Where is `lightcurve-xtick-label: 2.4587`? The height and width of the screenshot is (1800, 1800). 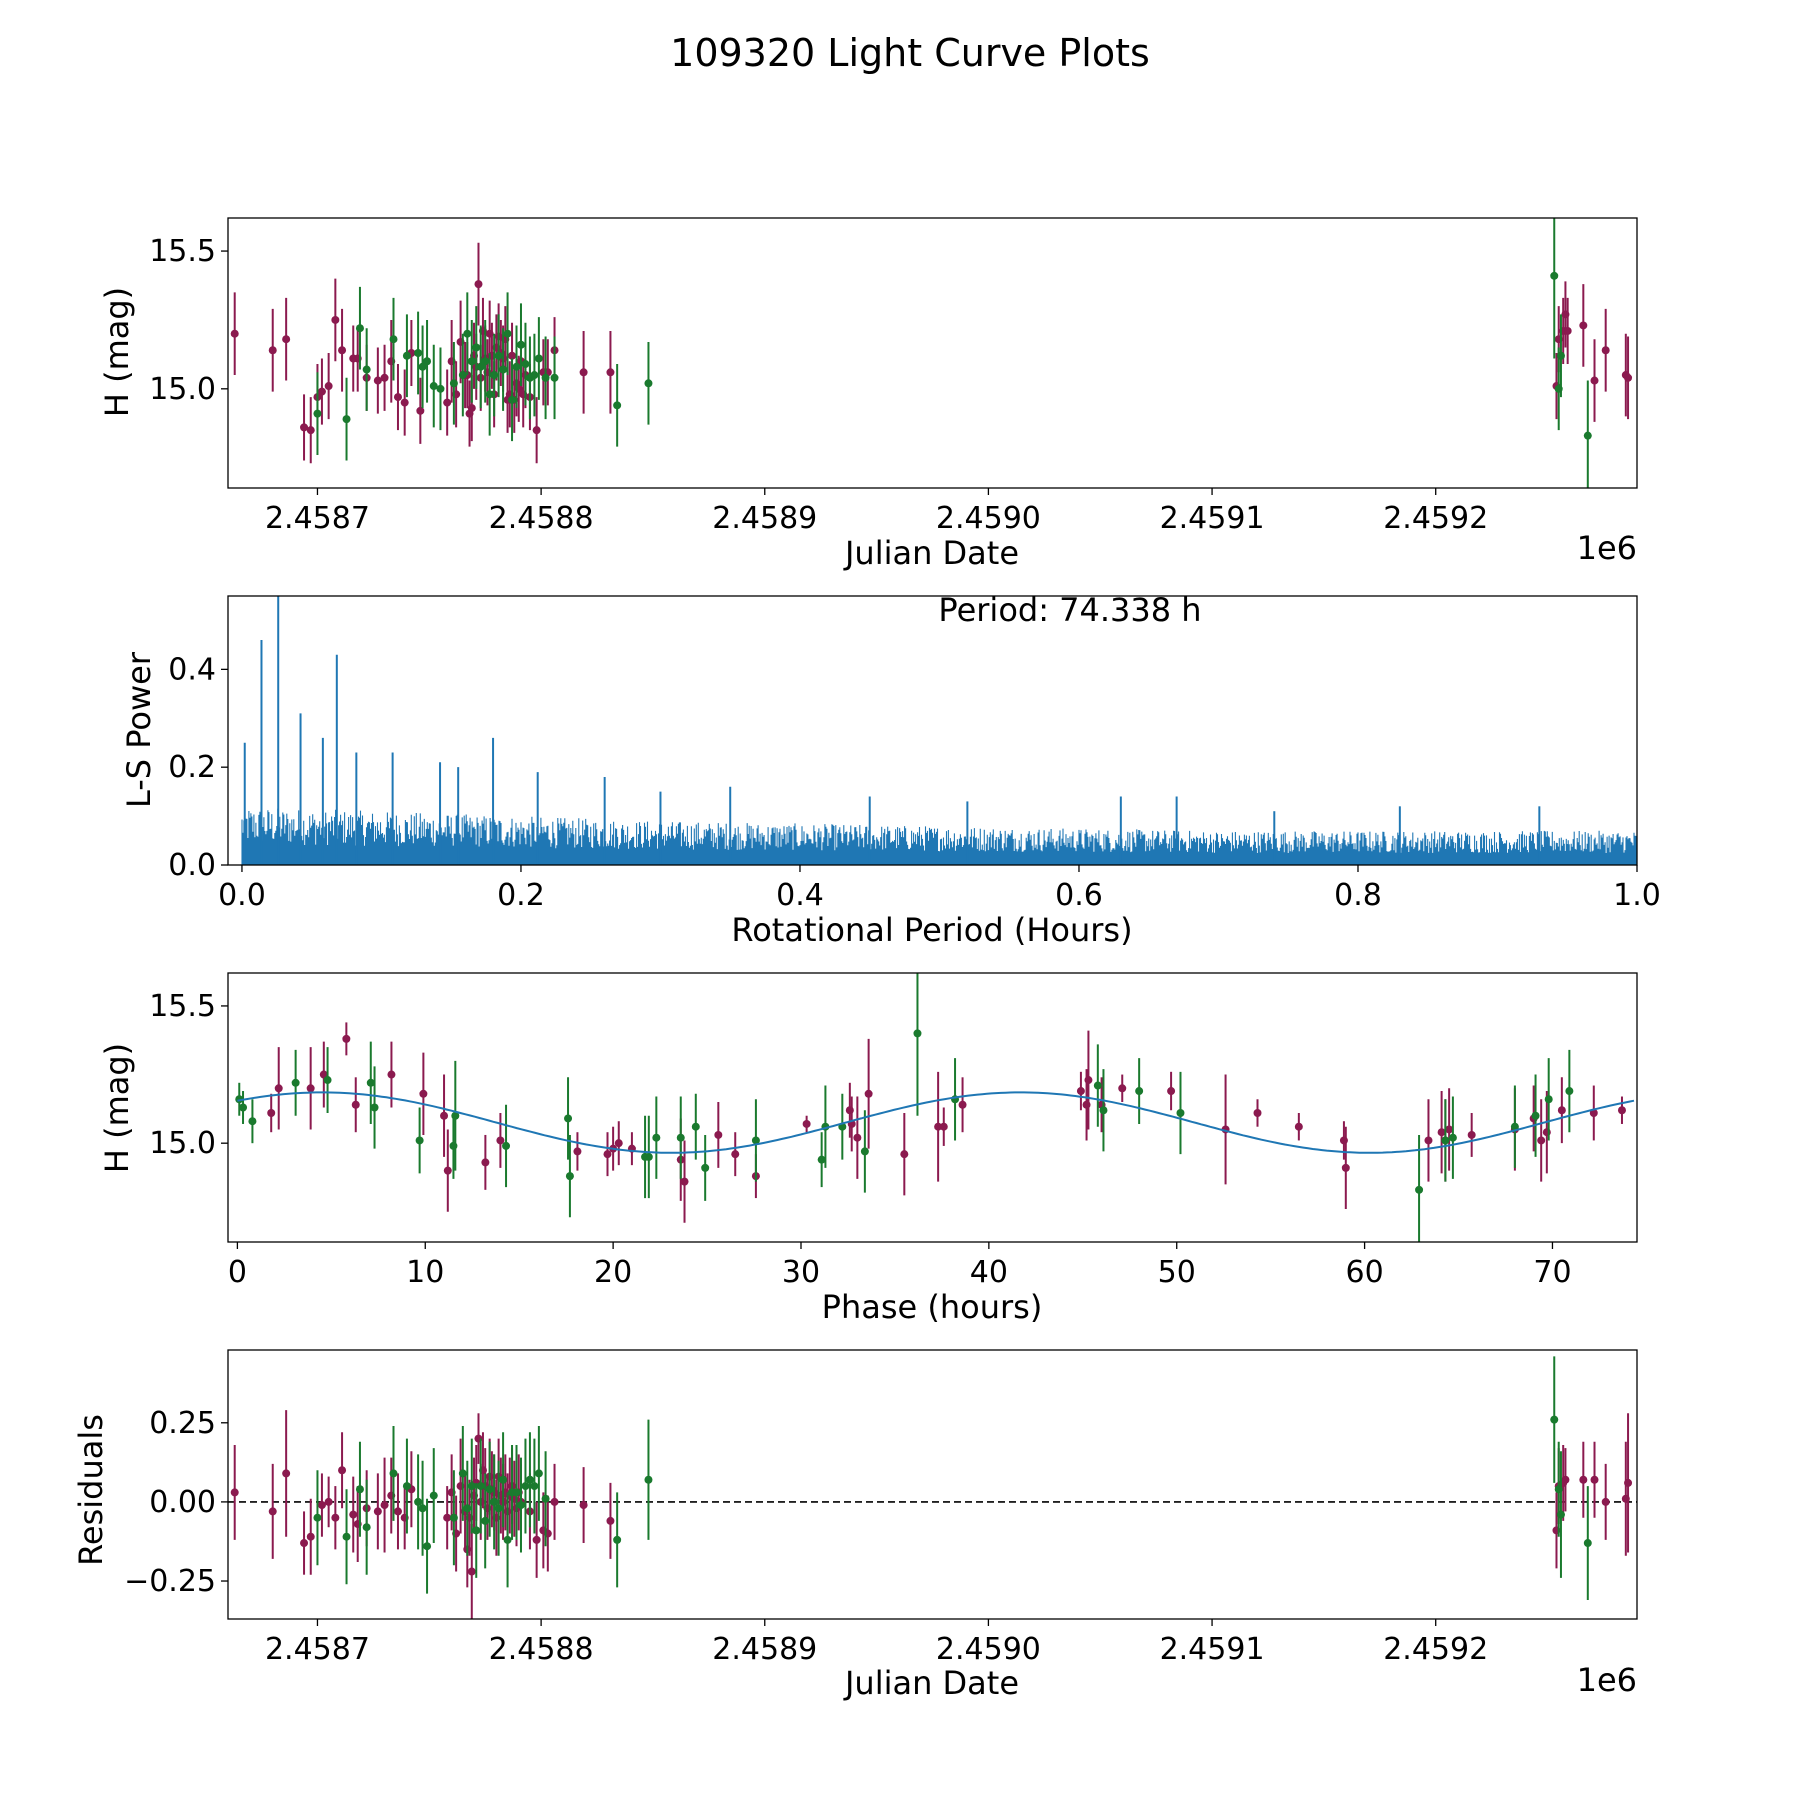 lightcurve-xtick-label: 2.4587 is located at coordinates (317, 518).